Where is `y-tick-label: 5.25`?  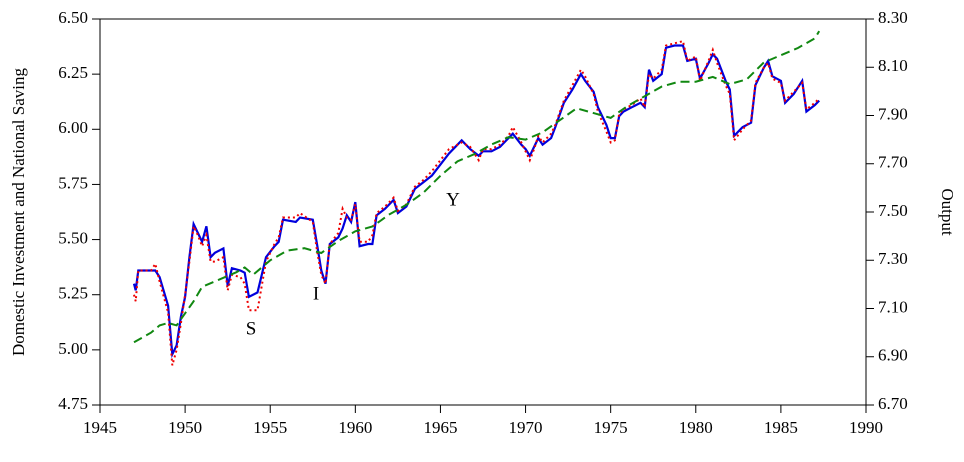
y-tick-label: 5.25 is located at coordinates (73, 293).